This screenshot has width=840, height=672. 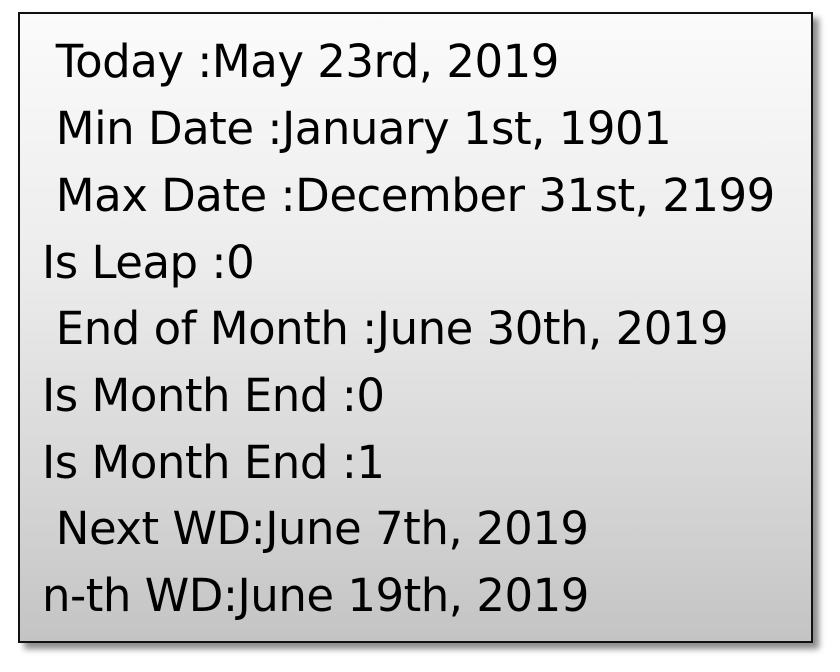 What do you see at coordinates (357, 128) in the screenshot?
I see `output-line-min-date: Min Date :January 1st, 1901` at bounding box center [357, 128].